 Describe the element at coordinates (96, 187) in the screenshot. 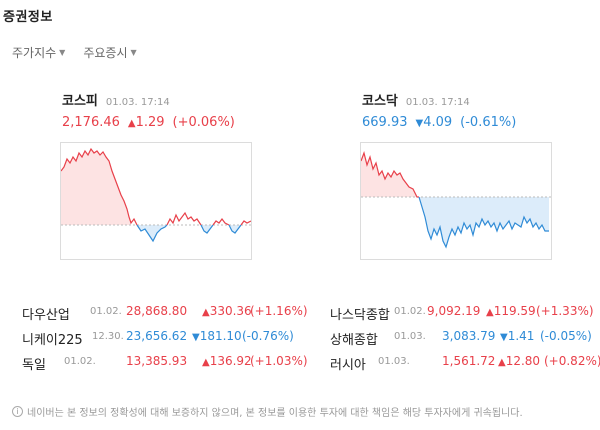

I see `kospi-up-area` at that location.